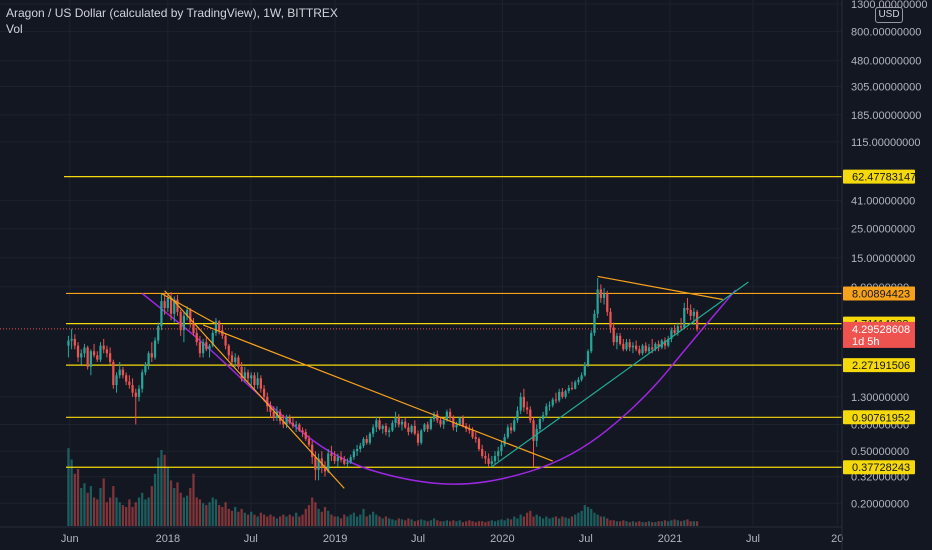 The image size is (932, 550). What do you see at coordinates (14, 29) in the screenshot?
I see `volume-legend: Vol` at bounding box center [14, 29].